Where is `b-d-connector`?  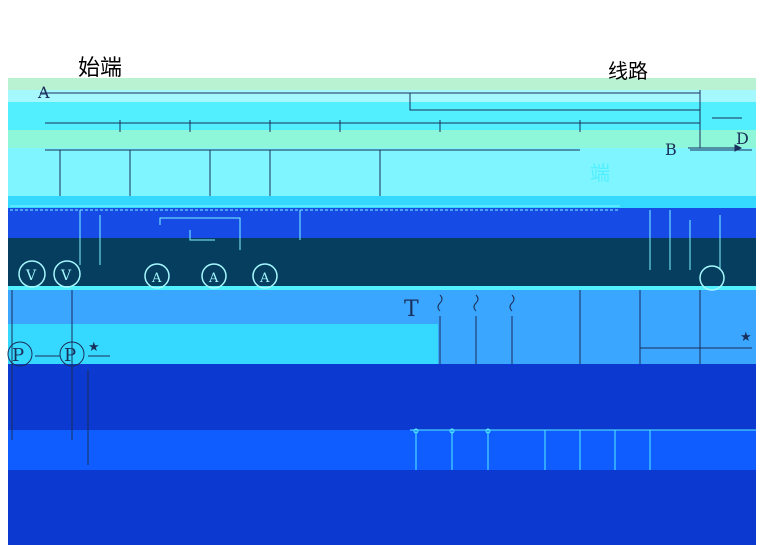
b-d-connector is located at coordinates (715, 148).